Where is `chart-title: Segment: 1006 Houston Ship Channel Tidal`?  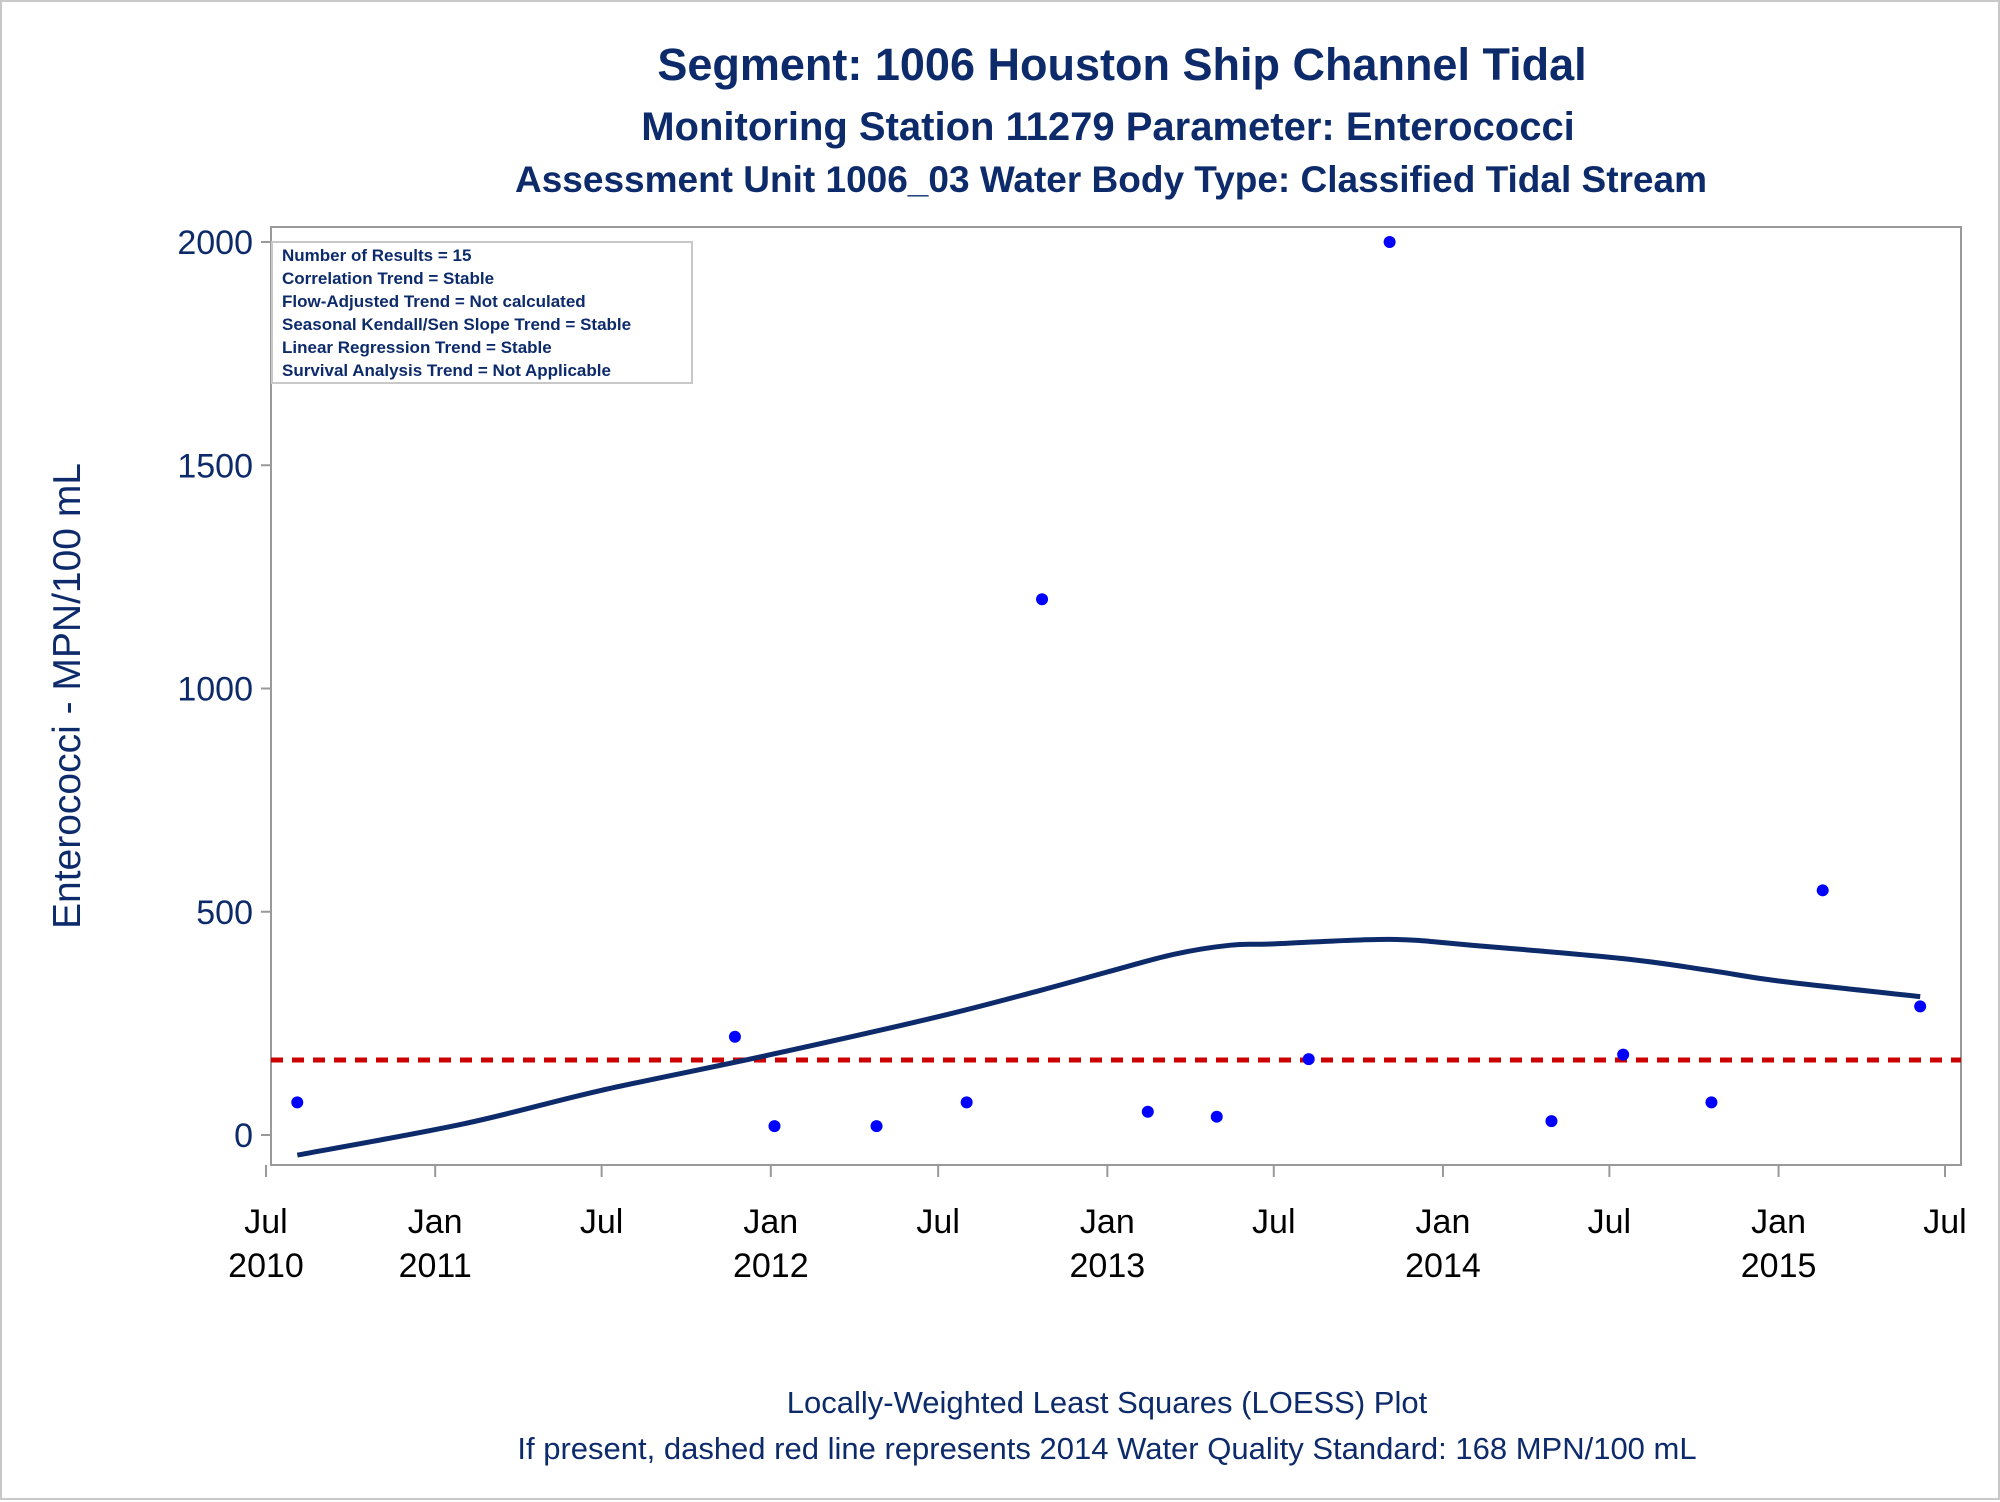 chart-title: Segment: 1006 Houston Ship Channel Tidal is located at coordinates (1121, 64).